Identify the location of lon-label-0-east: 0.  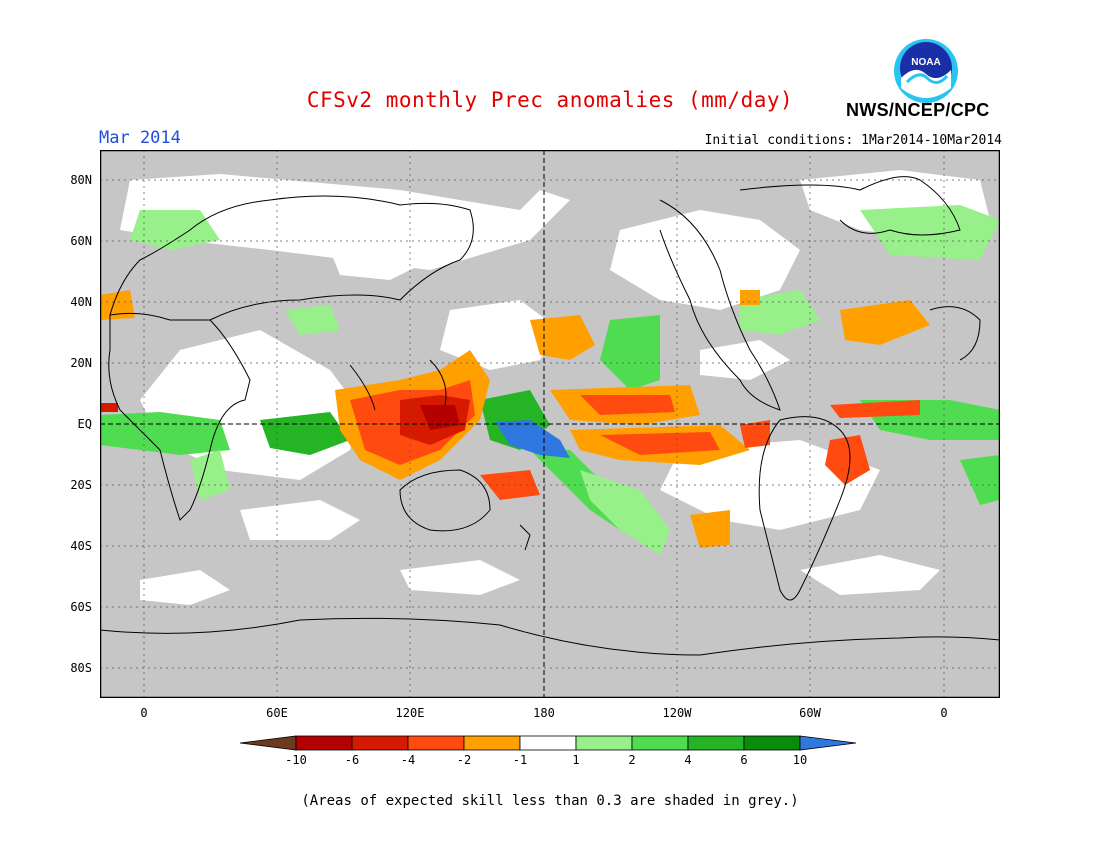
(944, 713).